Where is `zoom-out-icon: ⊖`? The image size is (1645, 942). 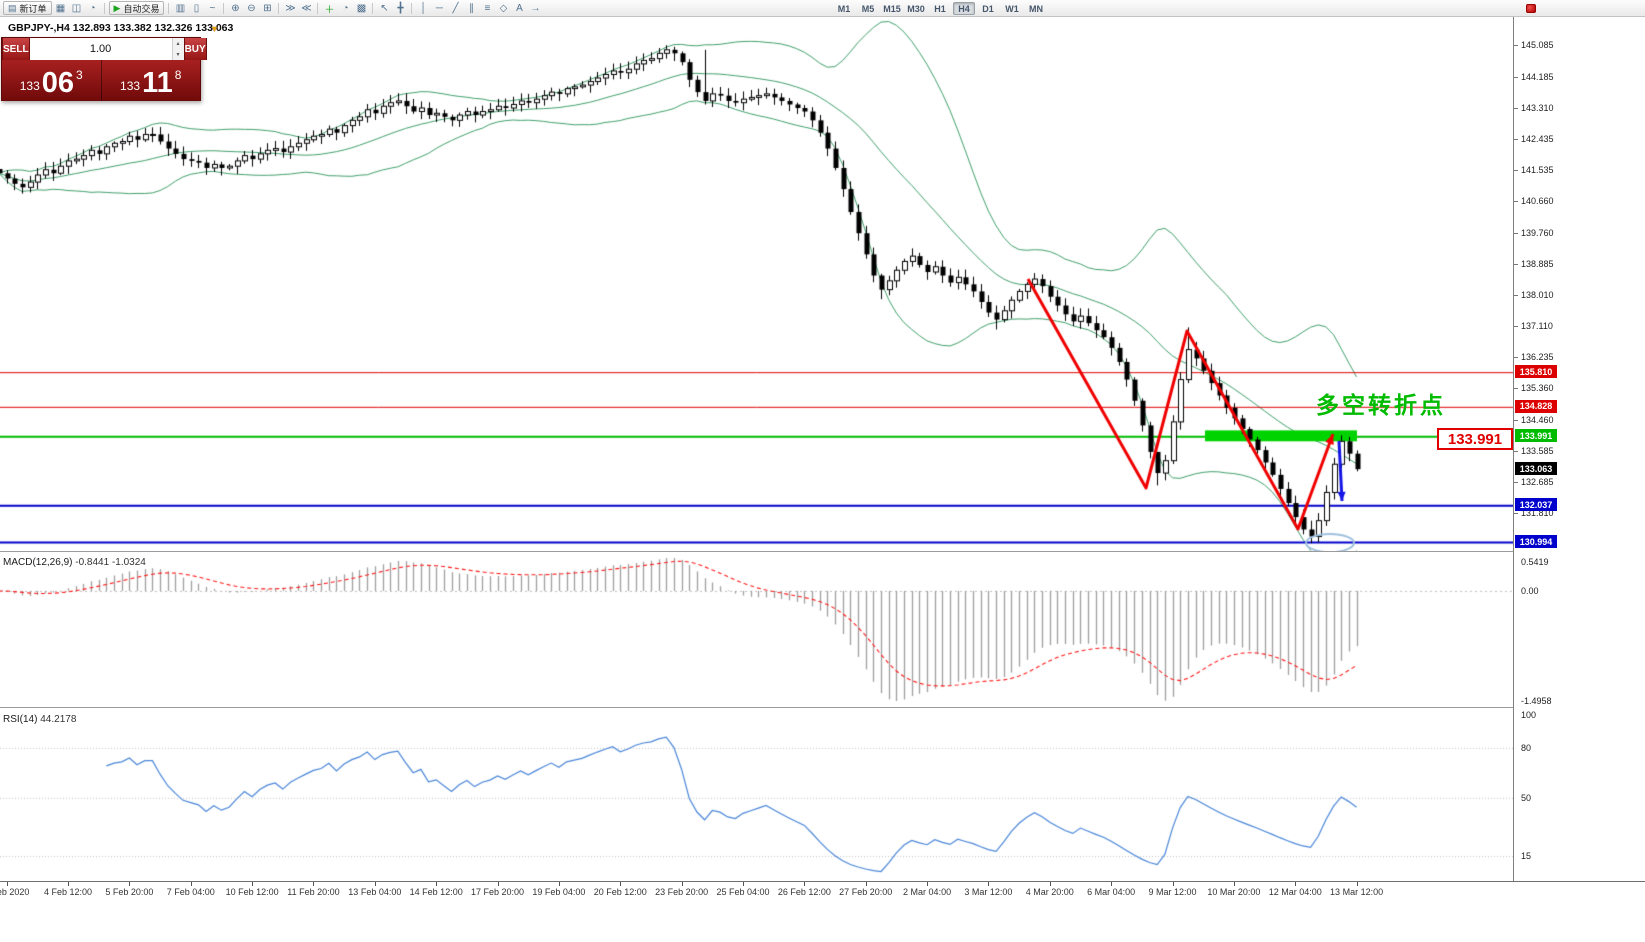
zoom-out-icon: ⊖ is located at coordinates (251, 8).